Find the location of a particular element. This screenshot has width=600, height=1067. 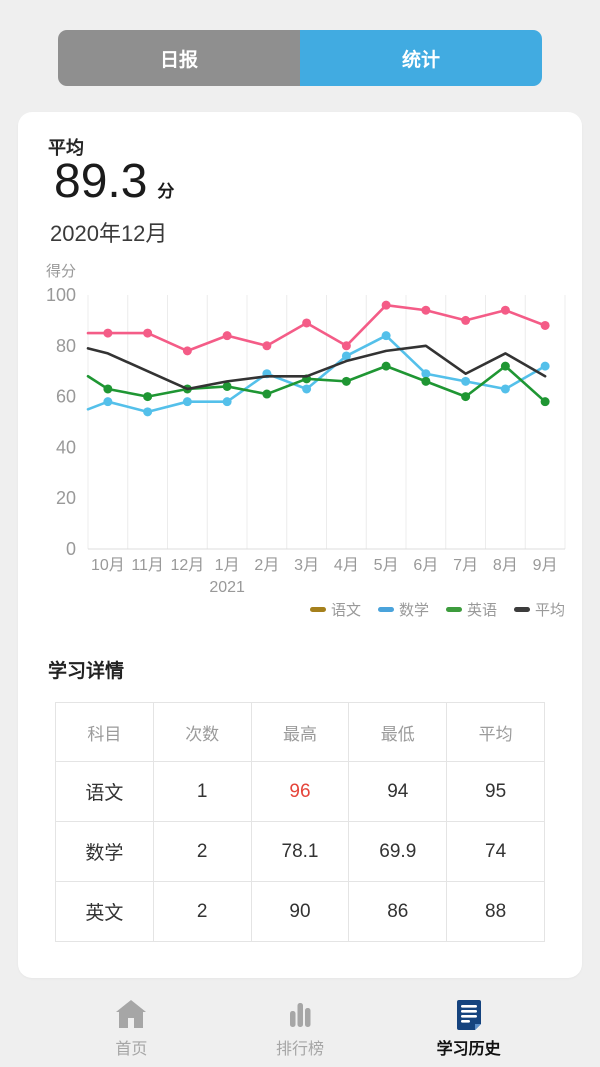

svg-text: 语文 is located at coordinates (346, 610).